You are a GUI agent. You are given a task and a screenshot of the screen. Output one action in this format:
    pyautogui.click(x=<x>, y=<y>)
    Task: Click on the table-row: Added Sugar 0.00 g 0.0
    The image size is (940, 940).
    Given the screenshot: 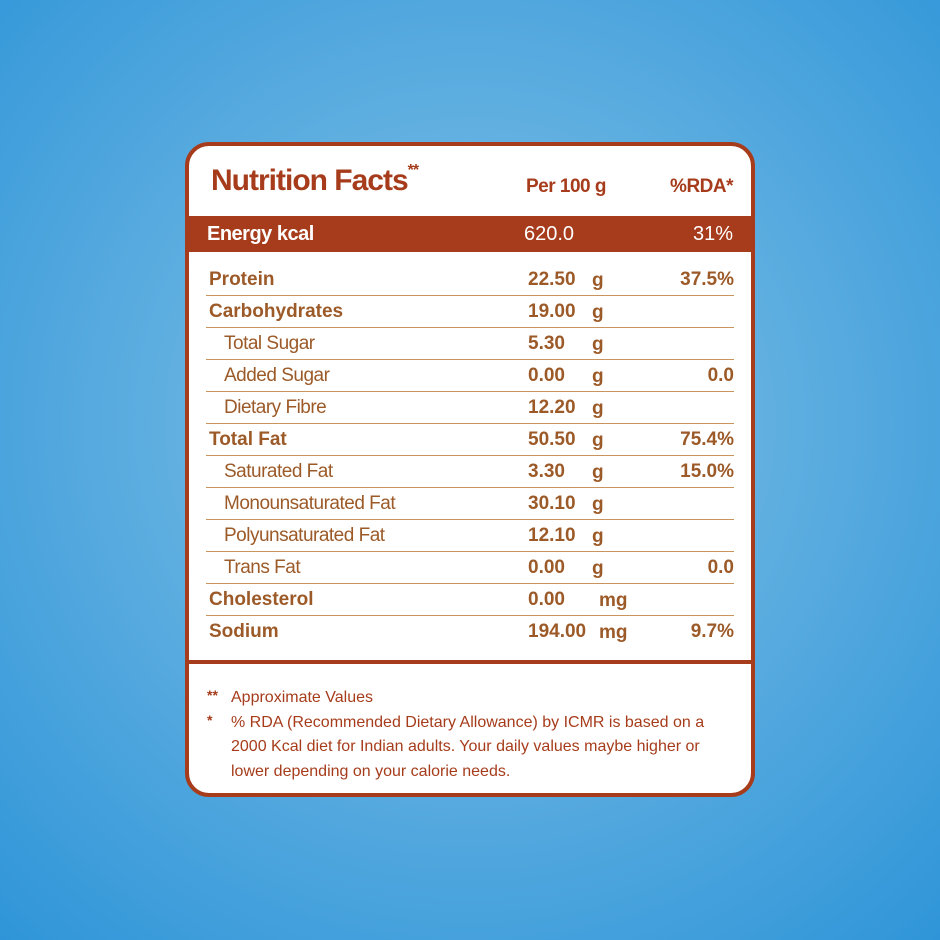 What is the action you would take?
    pyautogui.click(x=470, y=376)
    